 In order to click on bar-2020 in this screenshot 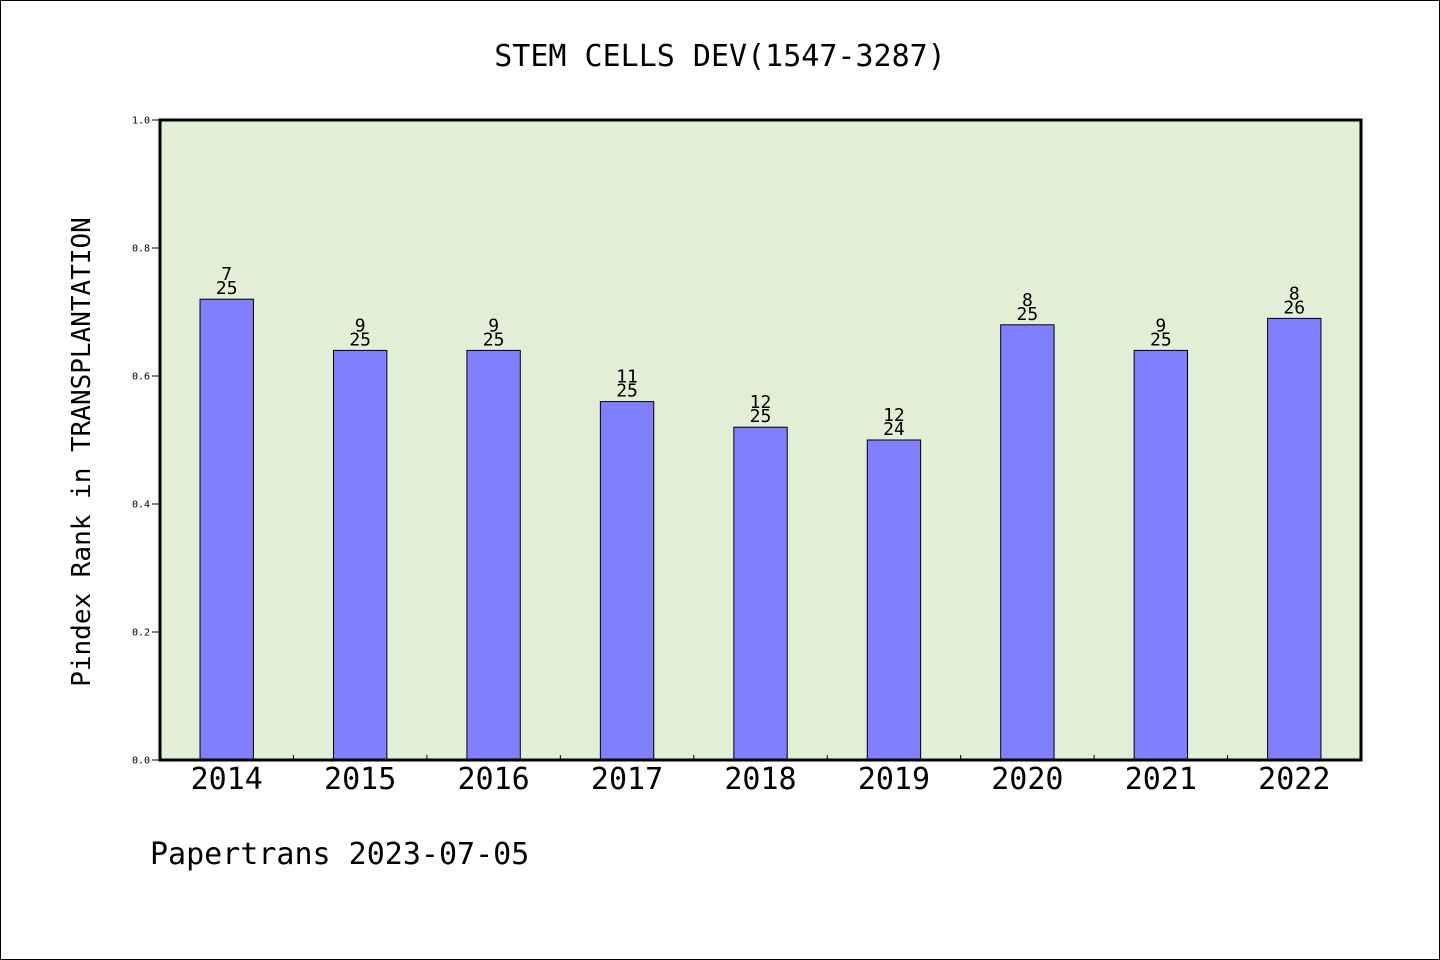, I will do `click(1027, 542)`.